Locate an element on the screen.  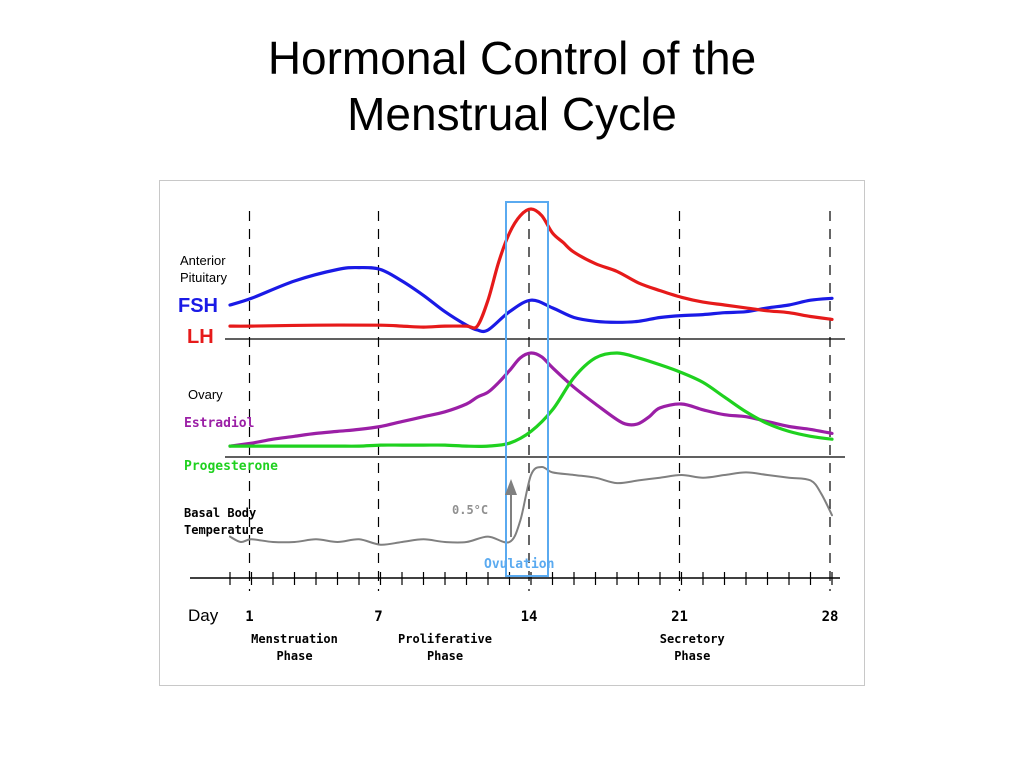
day-tick-label-14: 14 is located at coordinates (529, 617).